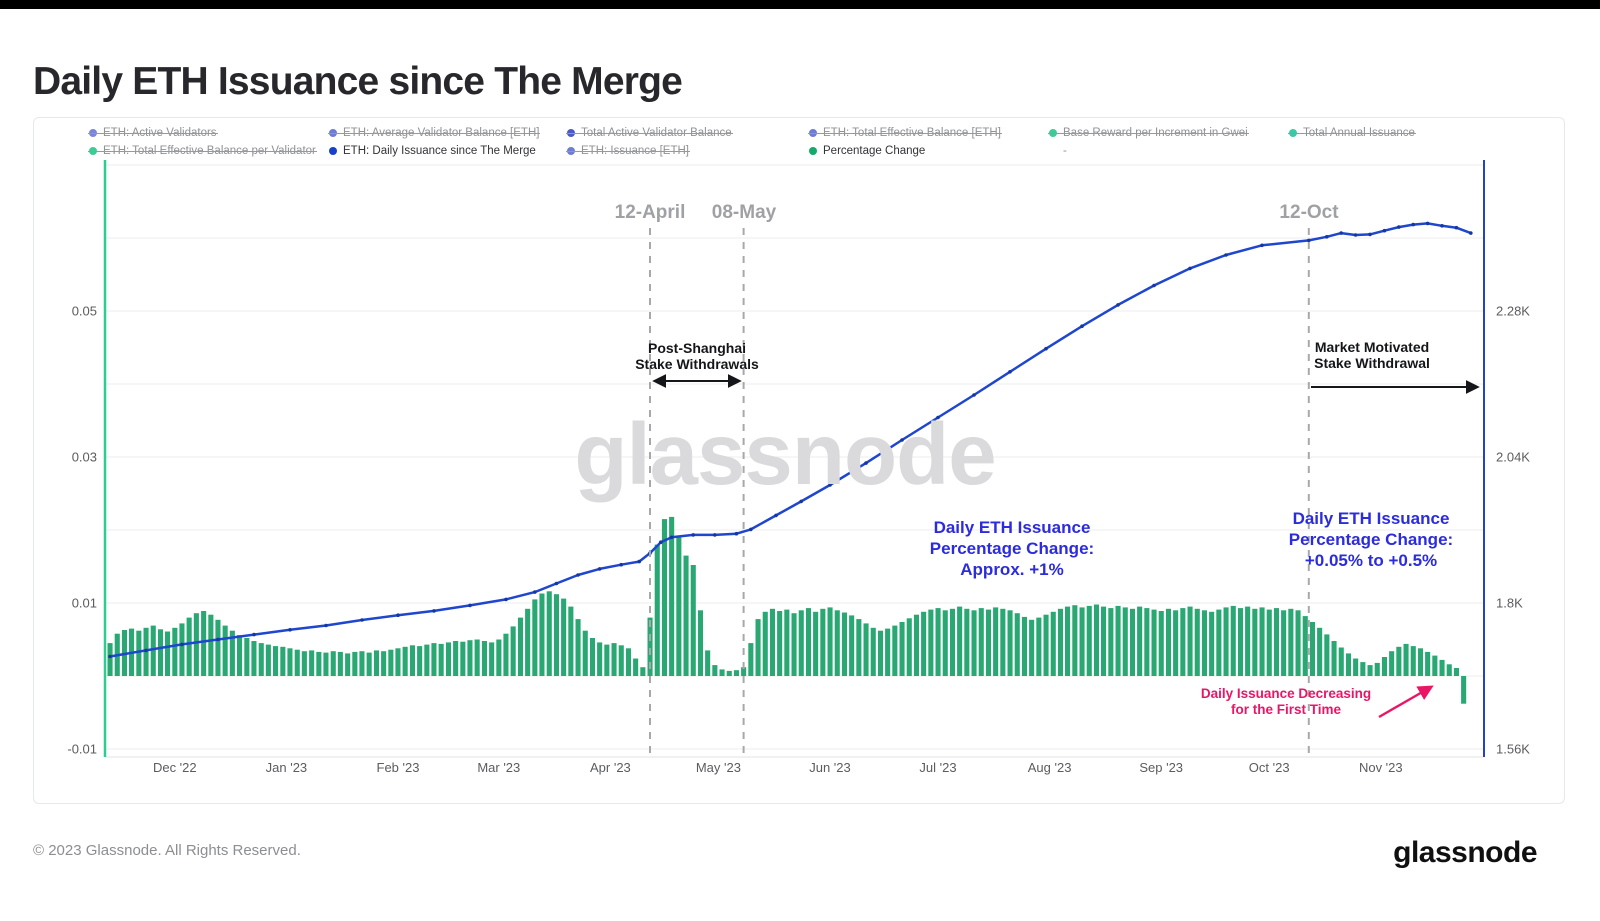 This screenshot has height=921, width=1600. I want to click on legend-item: Percentage Change, so click(867, 151).